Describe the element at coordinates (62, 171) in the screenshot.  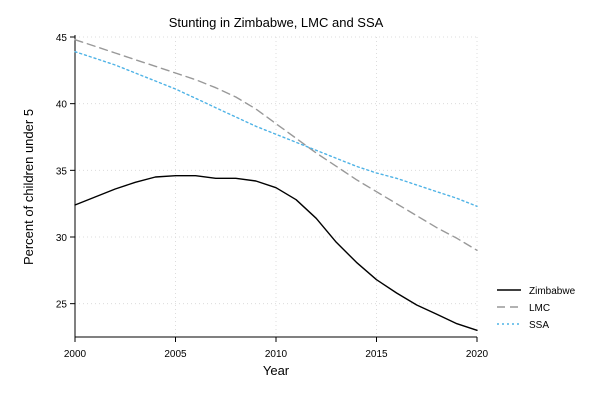
I see `y-tick-label: 35` at that location.